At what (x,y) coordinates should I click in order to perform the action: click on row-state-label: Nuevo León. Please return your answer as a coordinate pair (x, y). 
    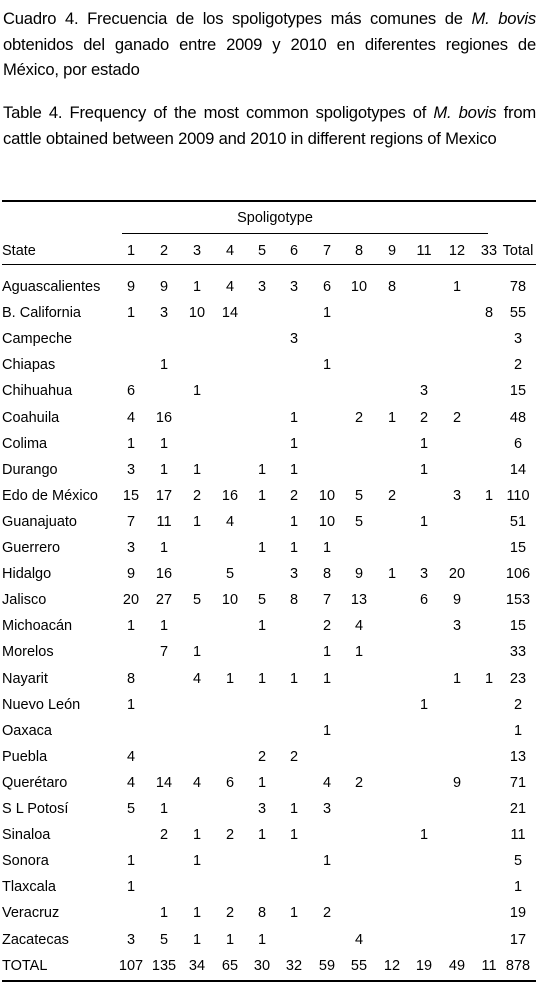
    Looking at the image, I should click on (41, 704).